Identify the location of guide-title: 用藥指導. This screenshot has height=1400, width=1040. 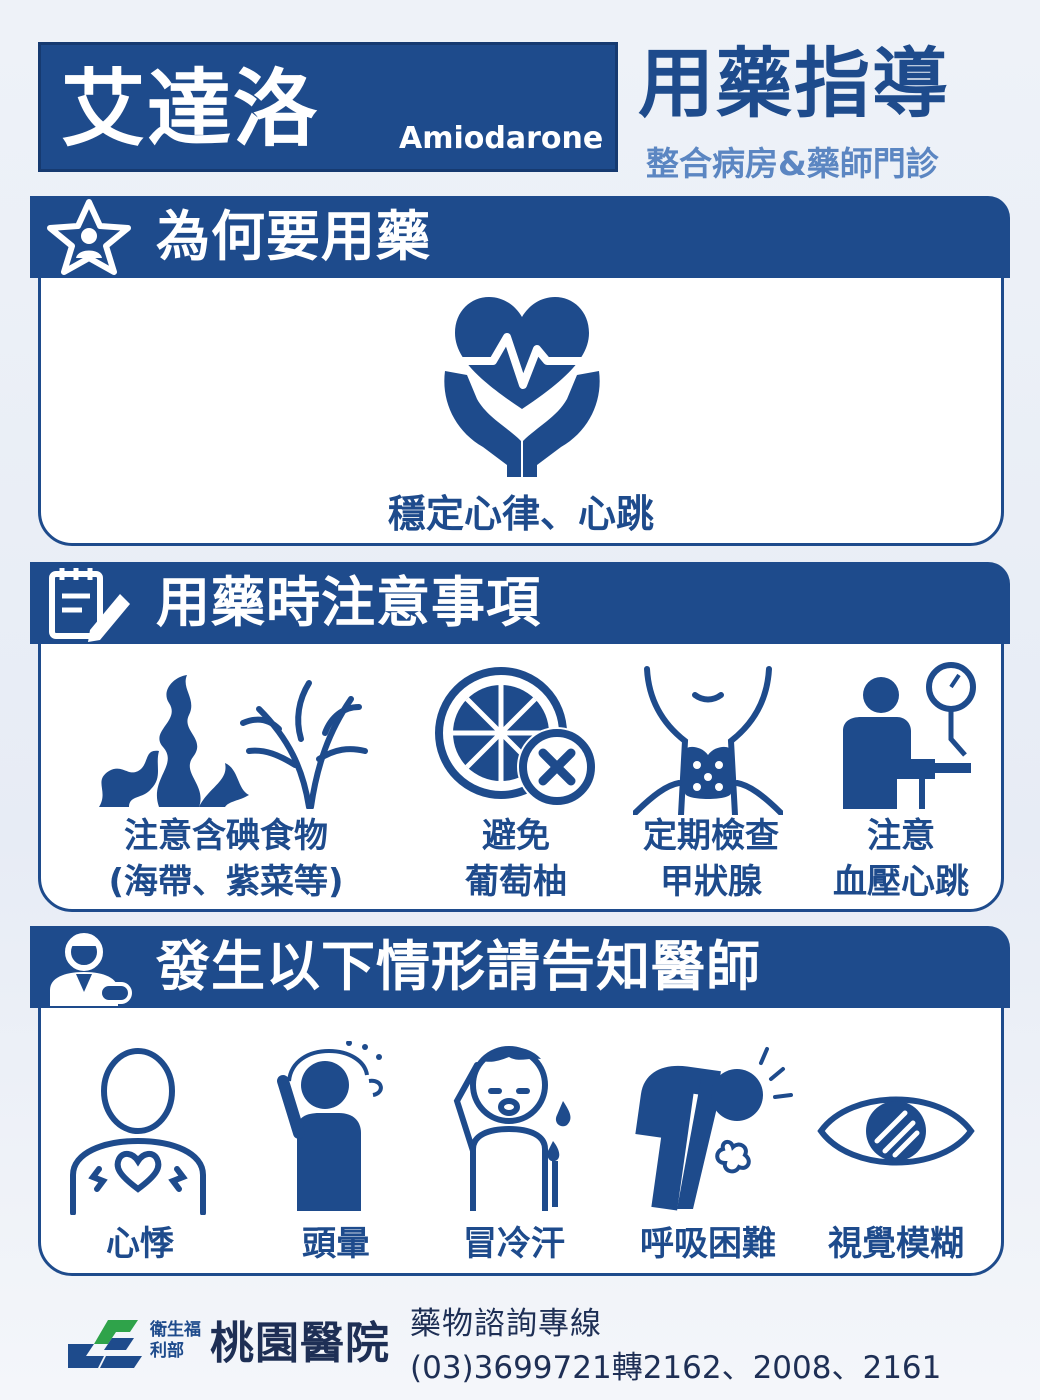
(794, 83).